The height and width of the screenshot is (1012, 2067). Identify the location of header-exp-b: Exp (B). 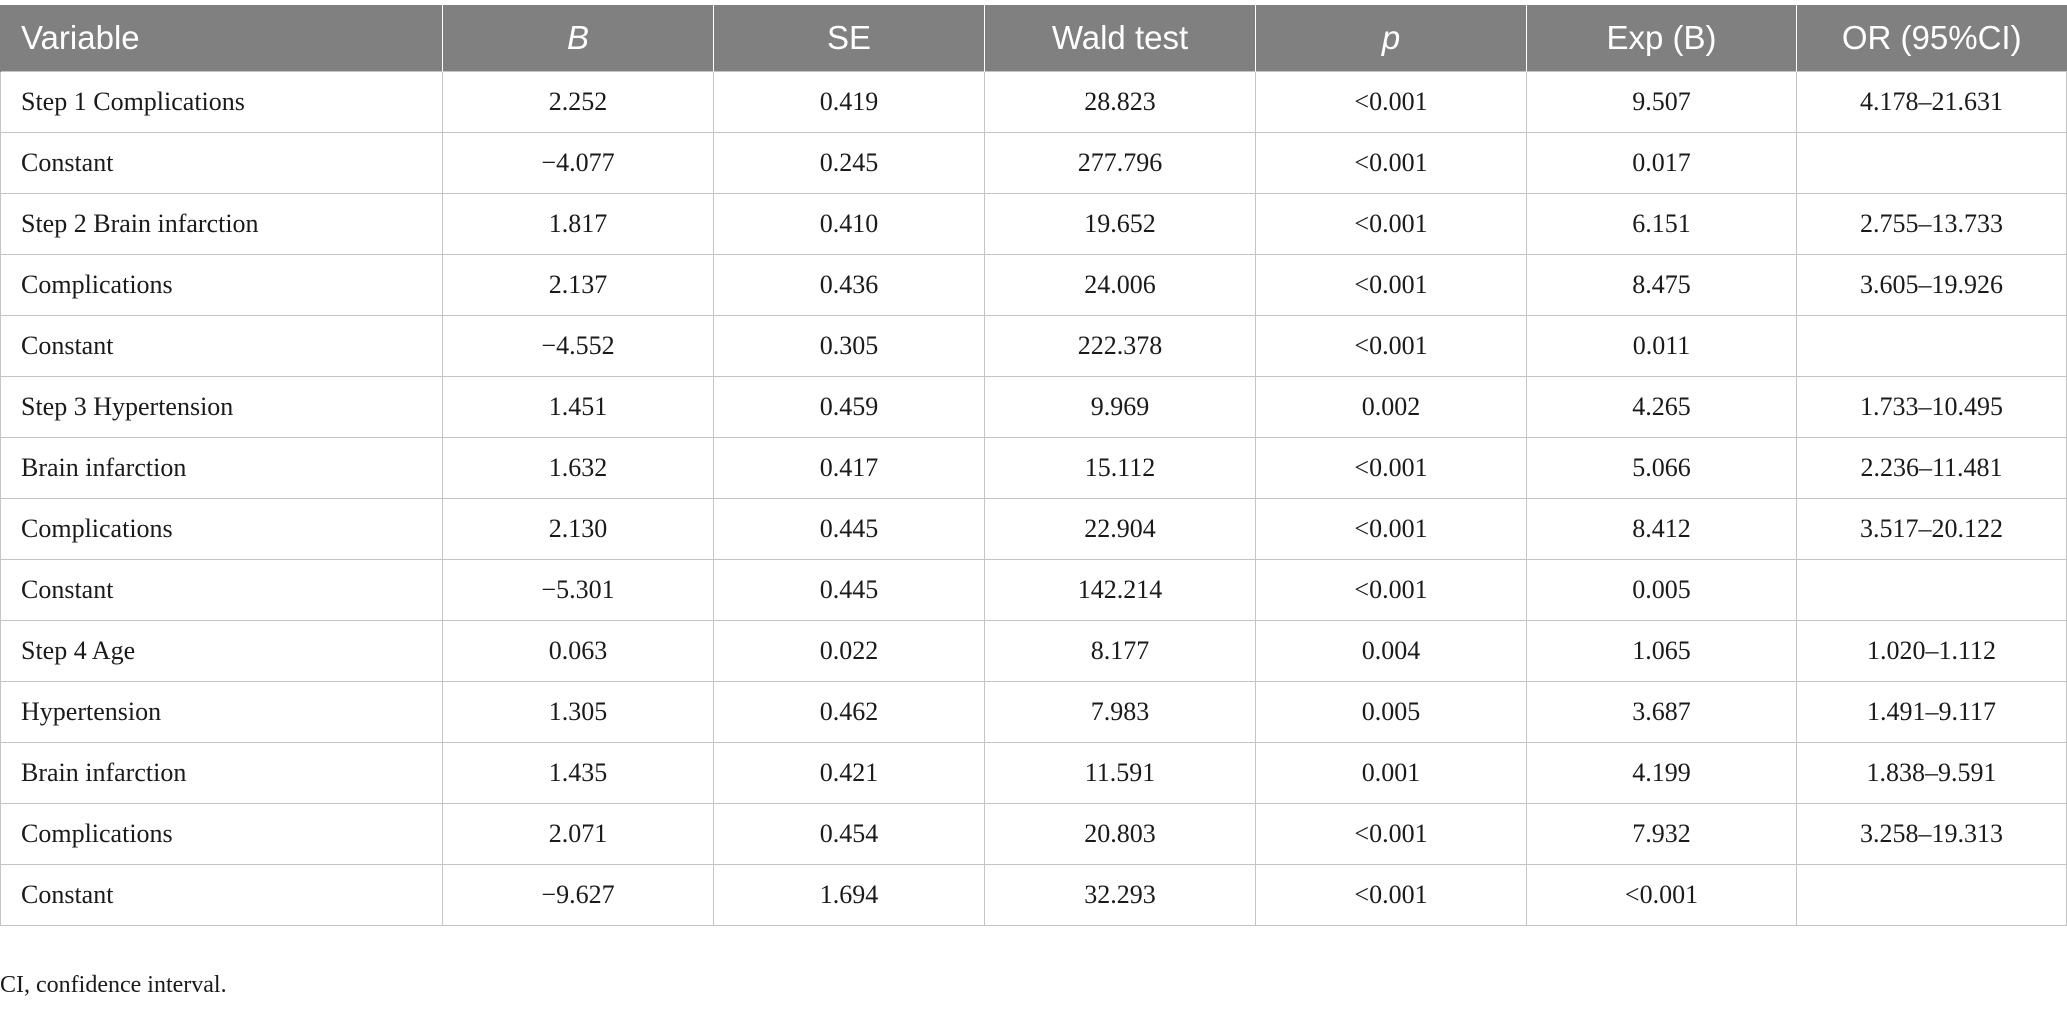
(1661, 38).